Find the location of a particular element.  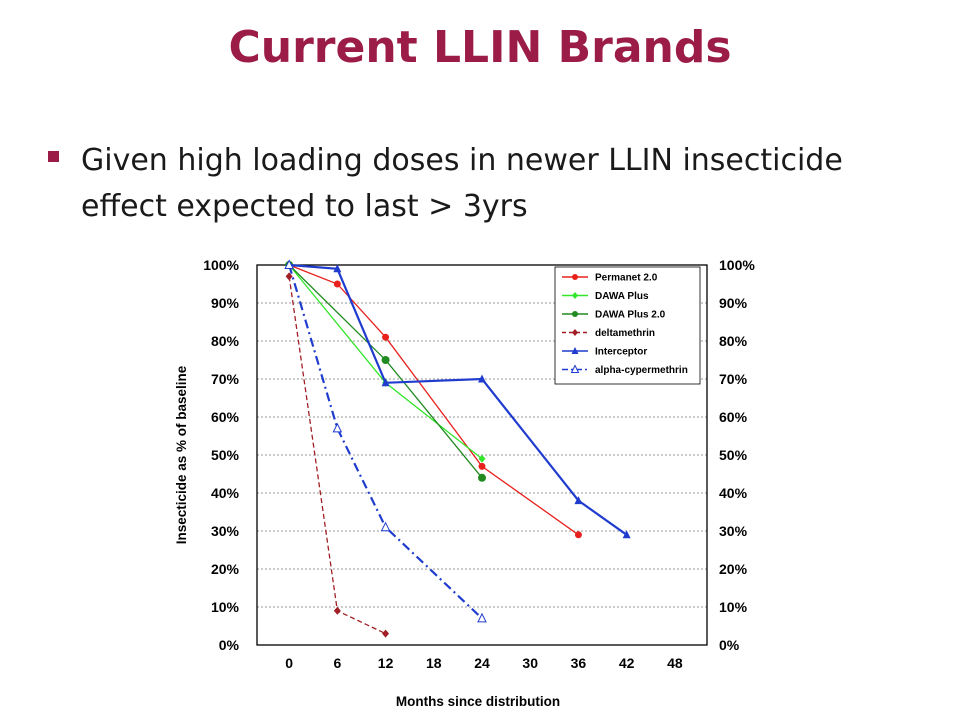

legend-label: alpha-cypermethrin is located at coordinates (641, 370).